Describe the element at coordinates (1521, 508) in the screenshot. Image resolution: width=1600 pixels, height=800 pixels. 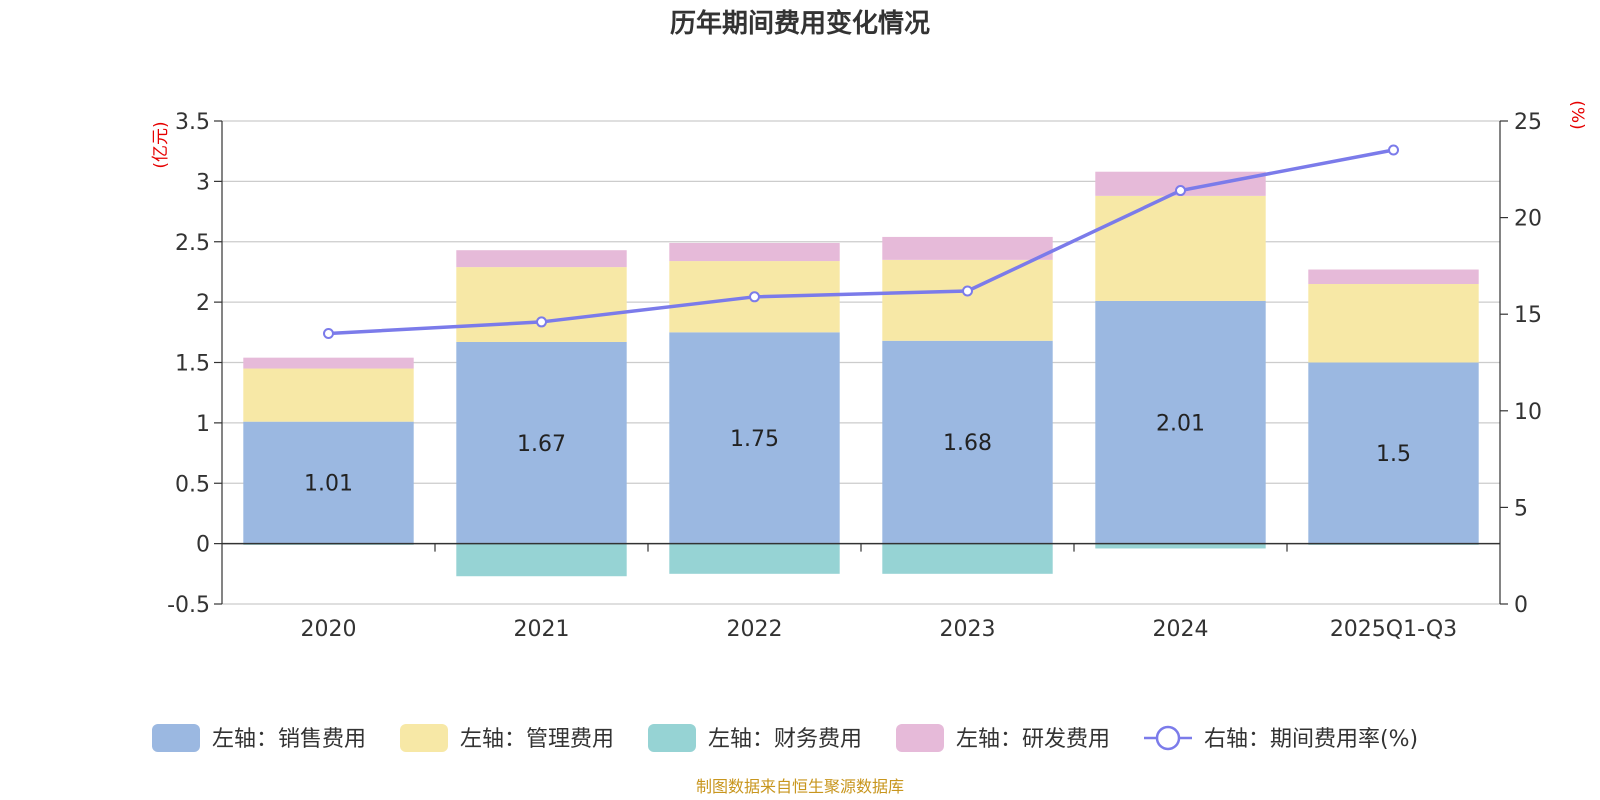
I see `right-axis-tick-label: 5` at that location.